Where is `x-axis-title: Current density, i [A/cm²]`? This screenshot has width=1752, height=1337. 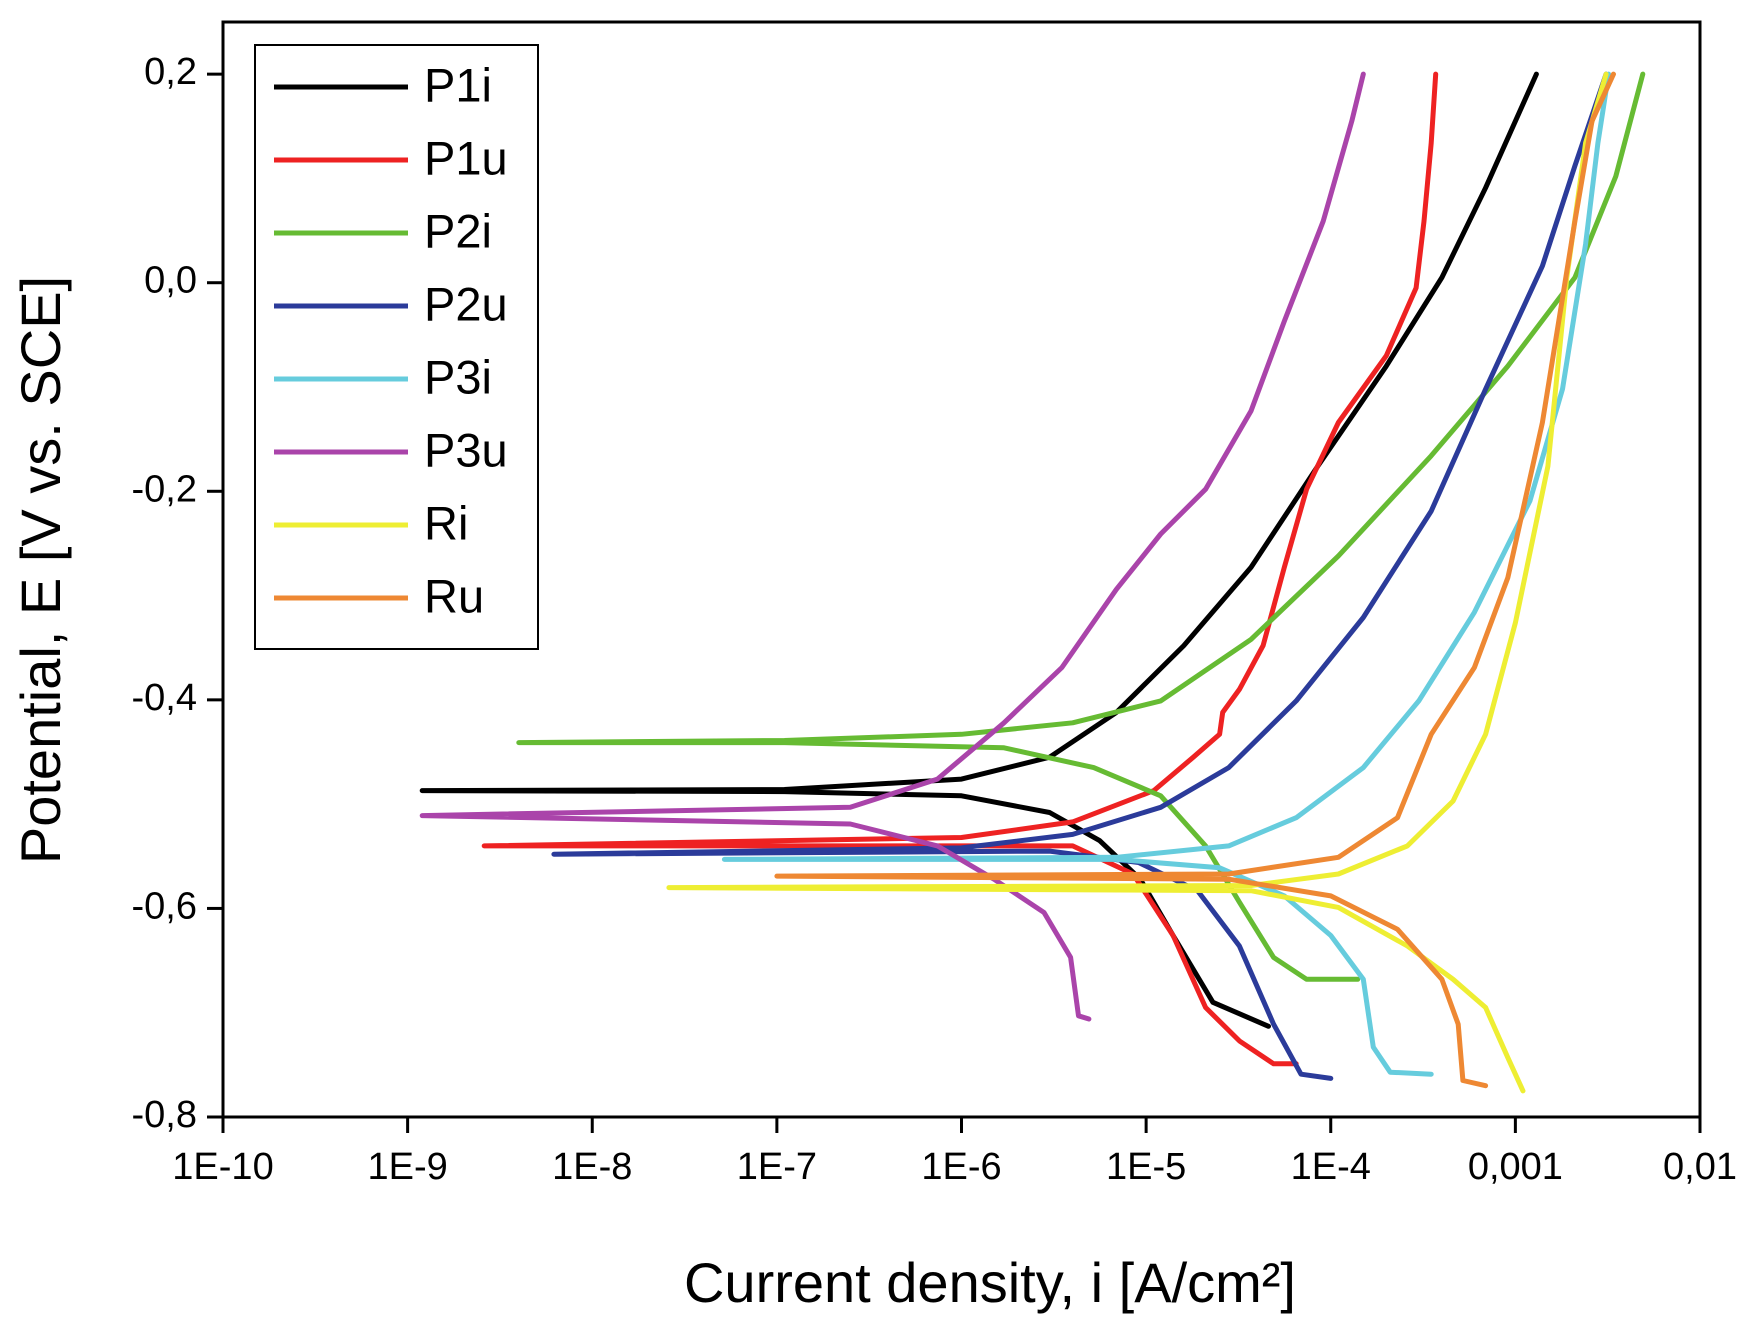 x-axis-title: Current density, i [A/cm²] is located at coordinates (990, 1282).